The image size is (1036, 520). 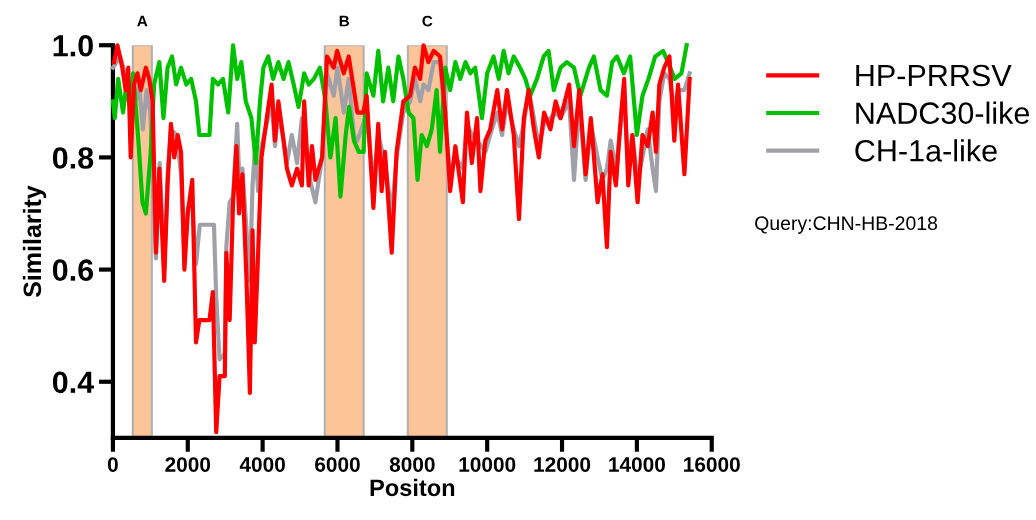 What do you see at coordinates (562, 464) in the screenshot?
I see `x-tick-label: 12000` at bounding box center [562, 464].